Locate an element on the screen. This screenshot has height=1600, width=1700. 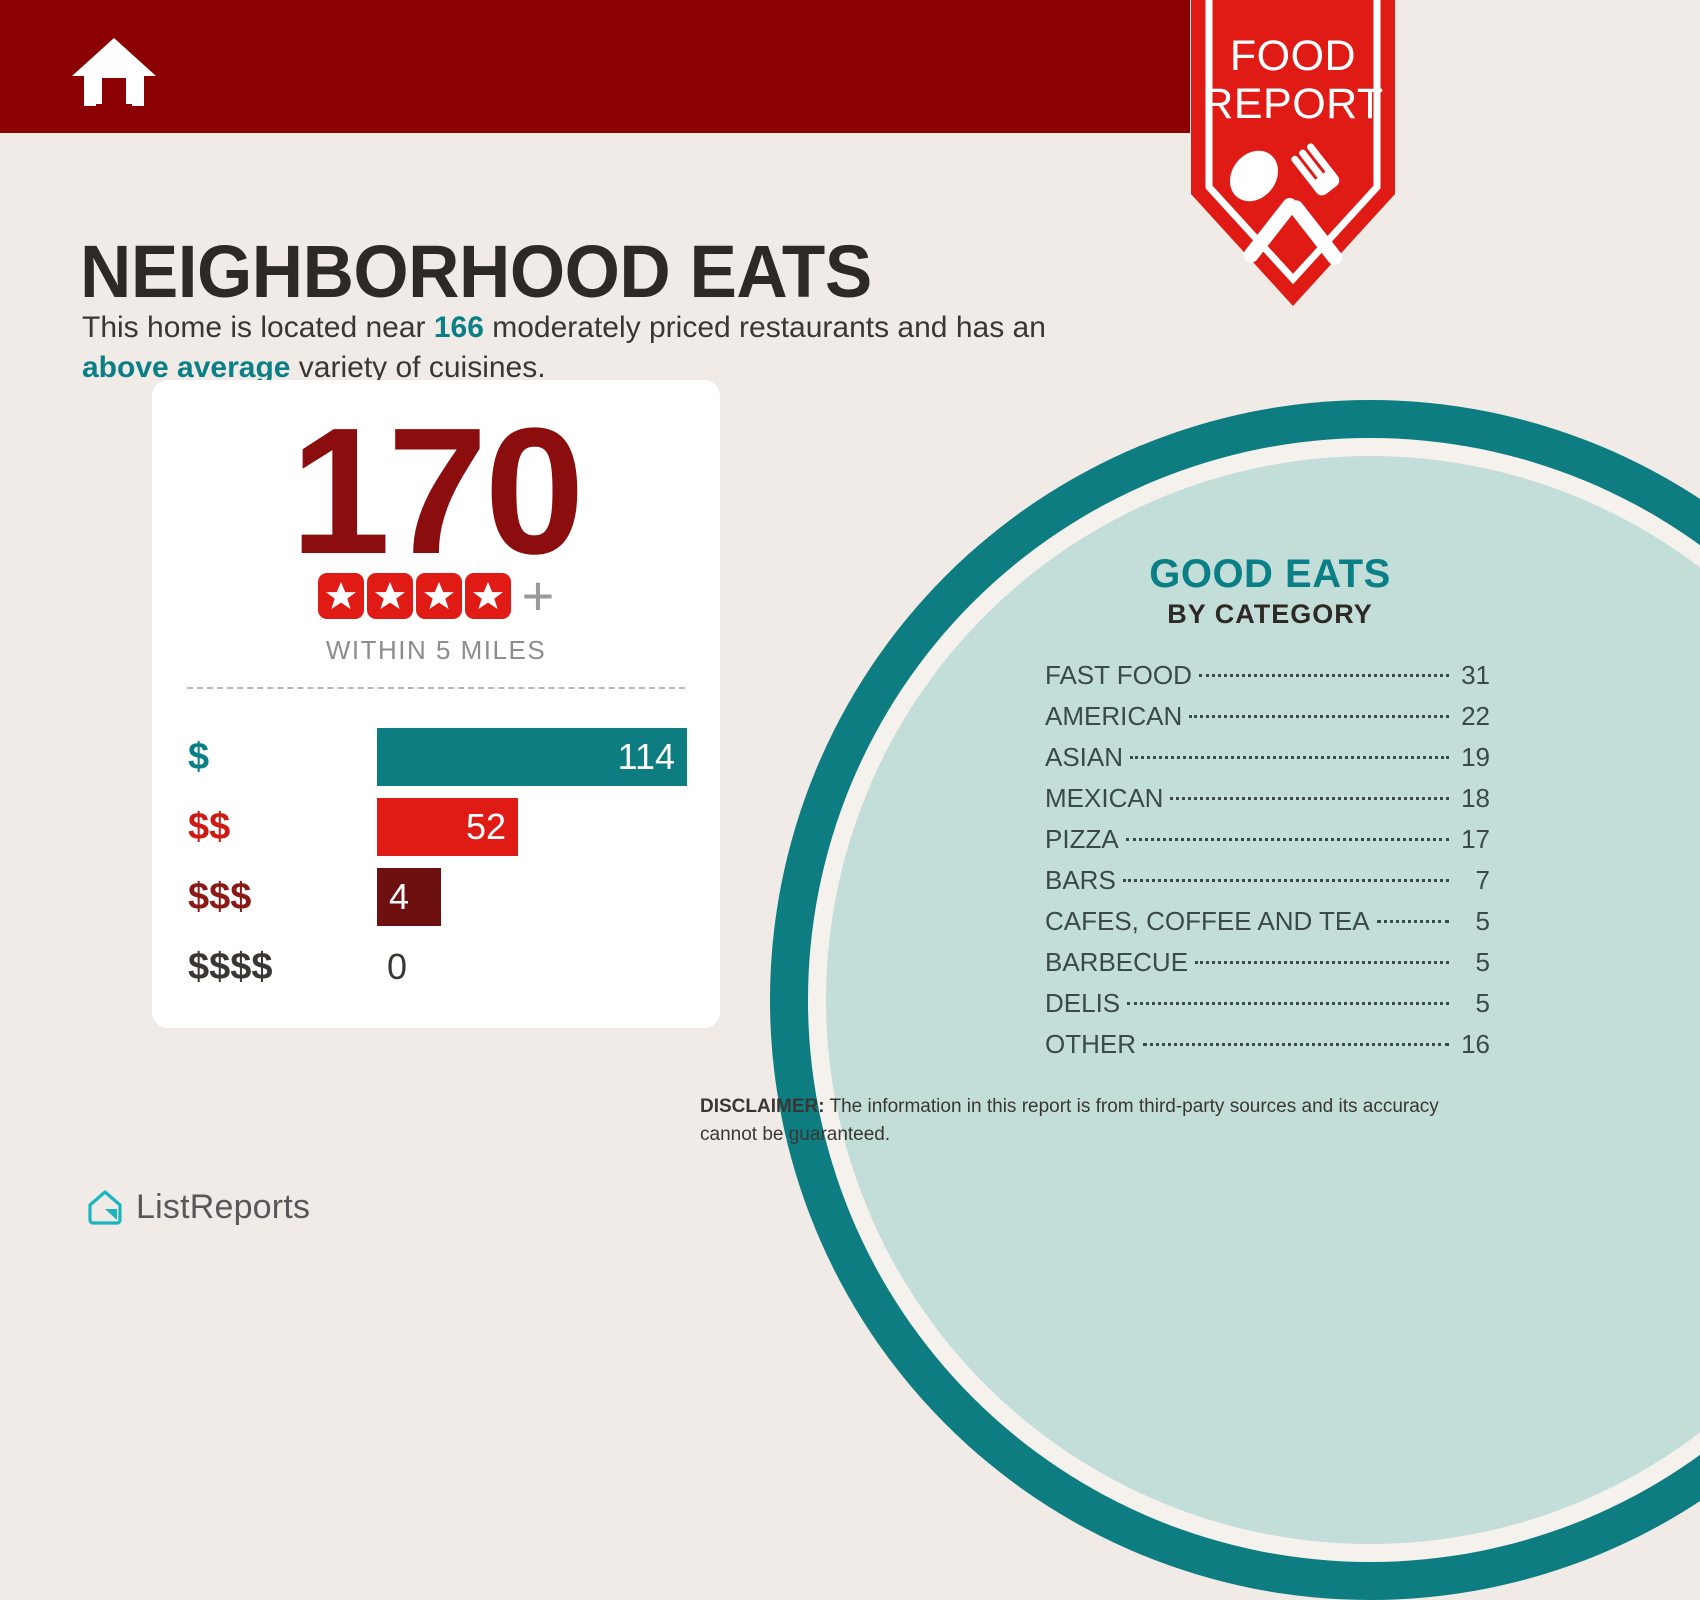
restaurant-count: 170 is located at coordinates (437, 491).